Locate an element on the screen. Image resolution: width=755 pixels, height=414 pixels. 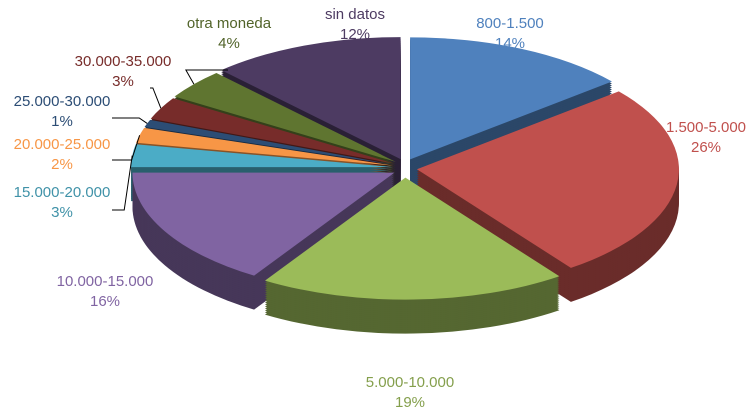
category-label: 15.000-20.000 is located at coordinates (62, 192).